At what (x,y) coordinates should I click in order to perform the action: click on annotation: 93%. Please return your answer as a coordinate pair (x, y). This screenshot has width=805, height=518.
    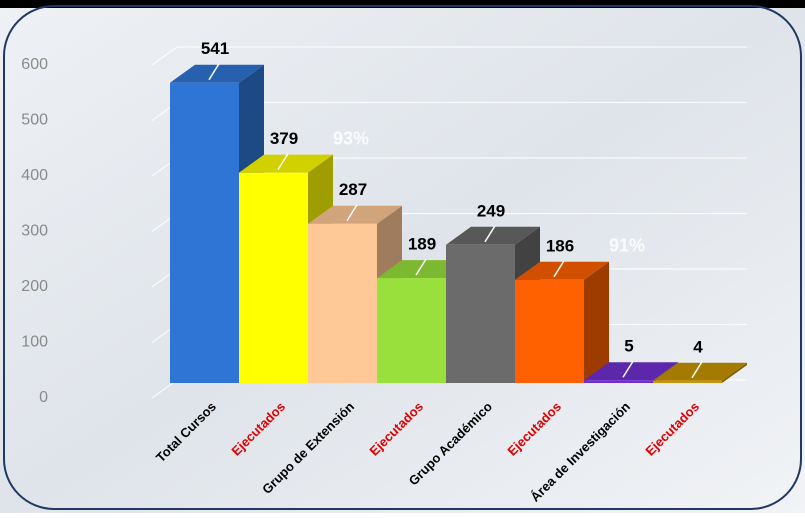
    Looking at the image, I should click on (351, 138).